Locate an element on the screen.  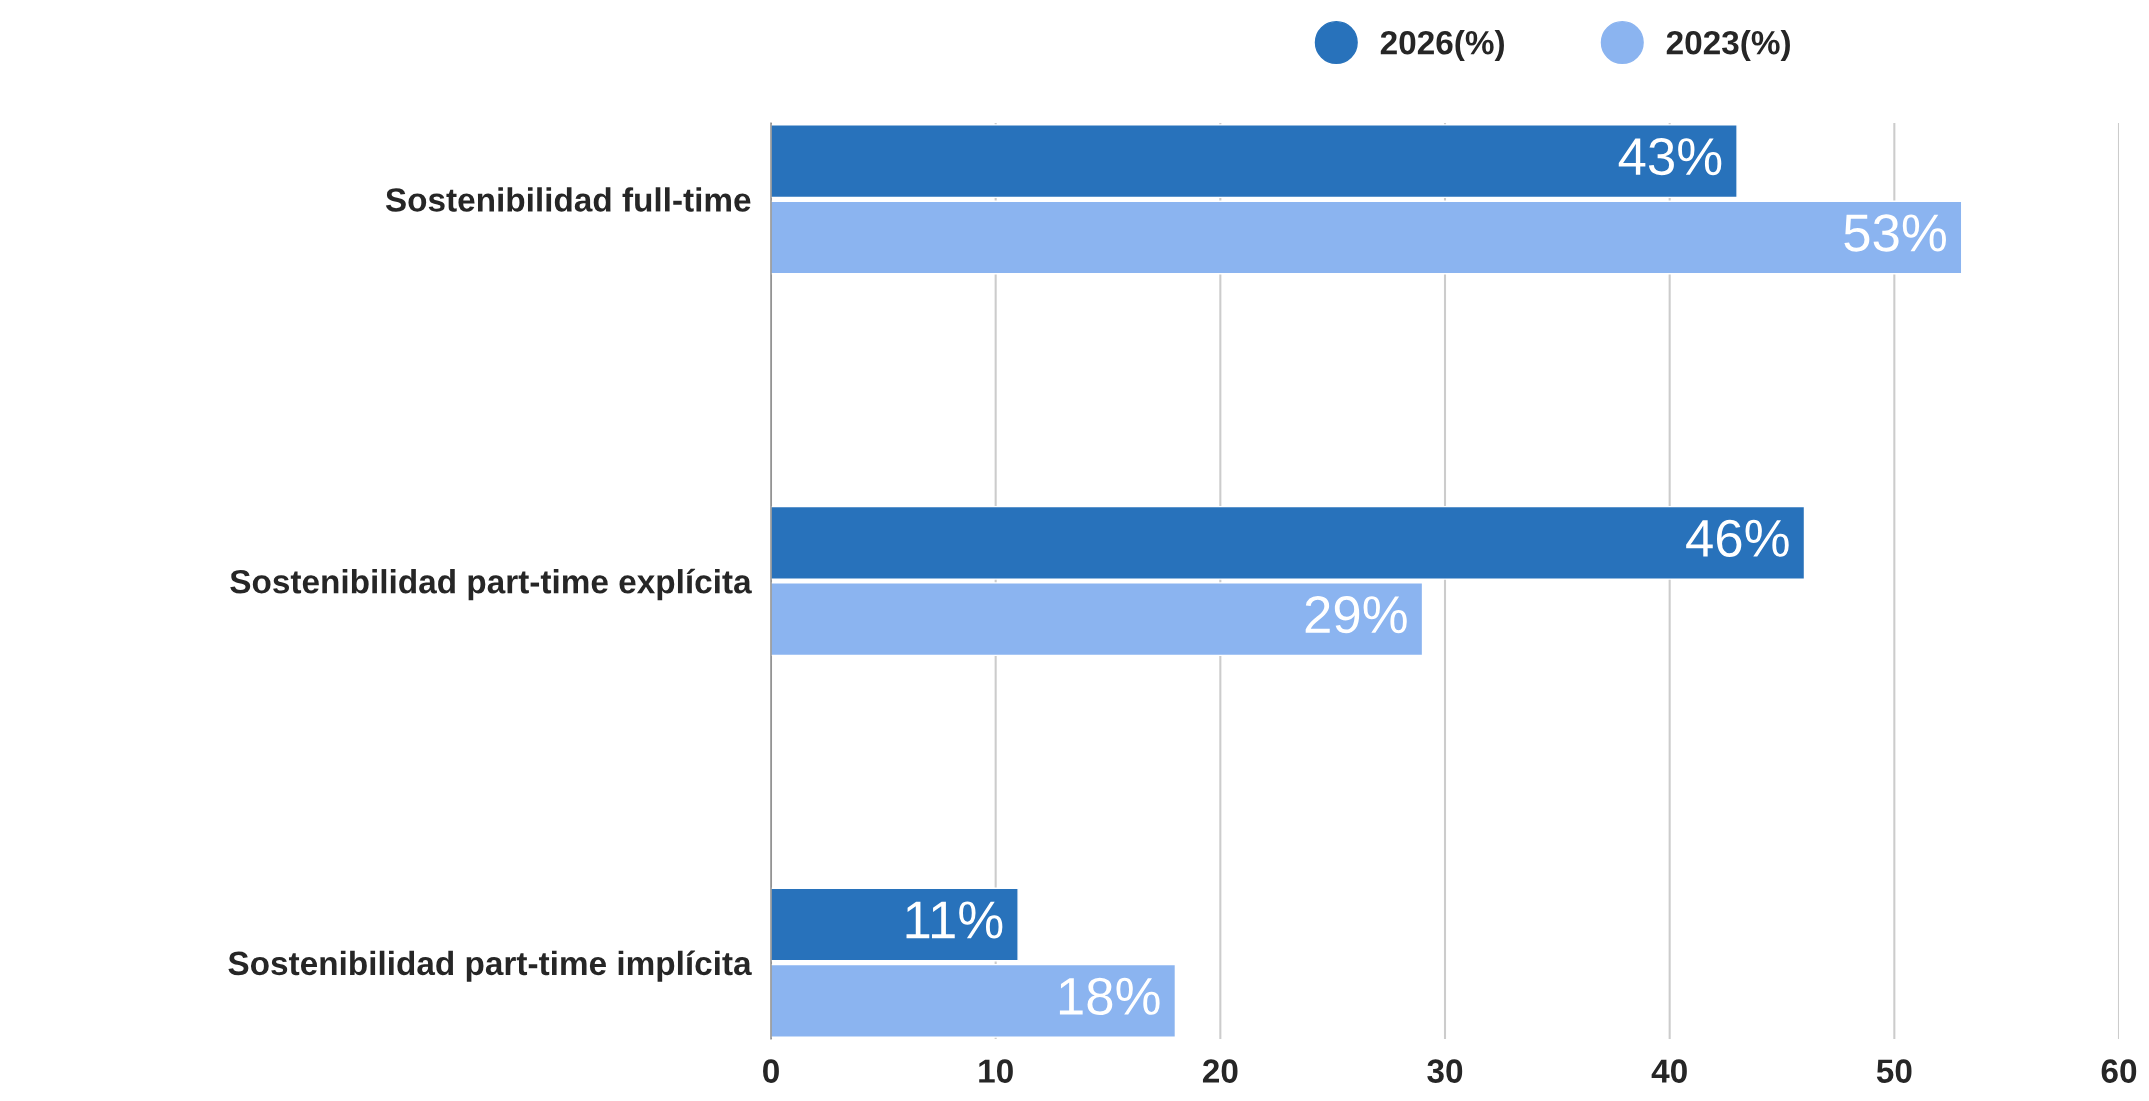
data-label: 46% is located at coordinates (1737, 538).